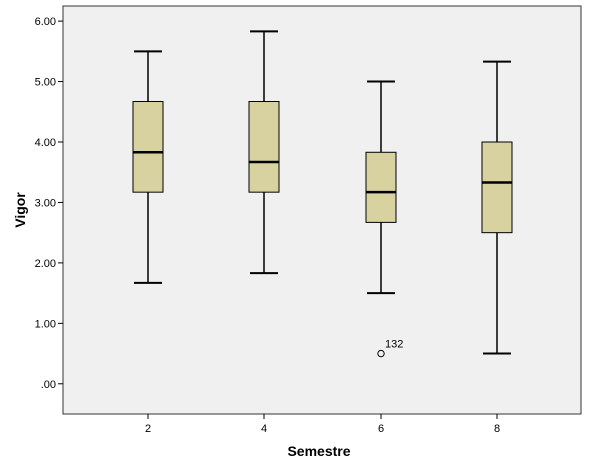 The height and width of the screenshot is (471, 589). What do you see at coordinates (45, 264) in the screenshot?
I see `y-tick-label: 2.00` at bounding box center [45, 264].